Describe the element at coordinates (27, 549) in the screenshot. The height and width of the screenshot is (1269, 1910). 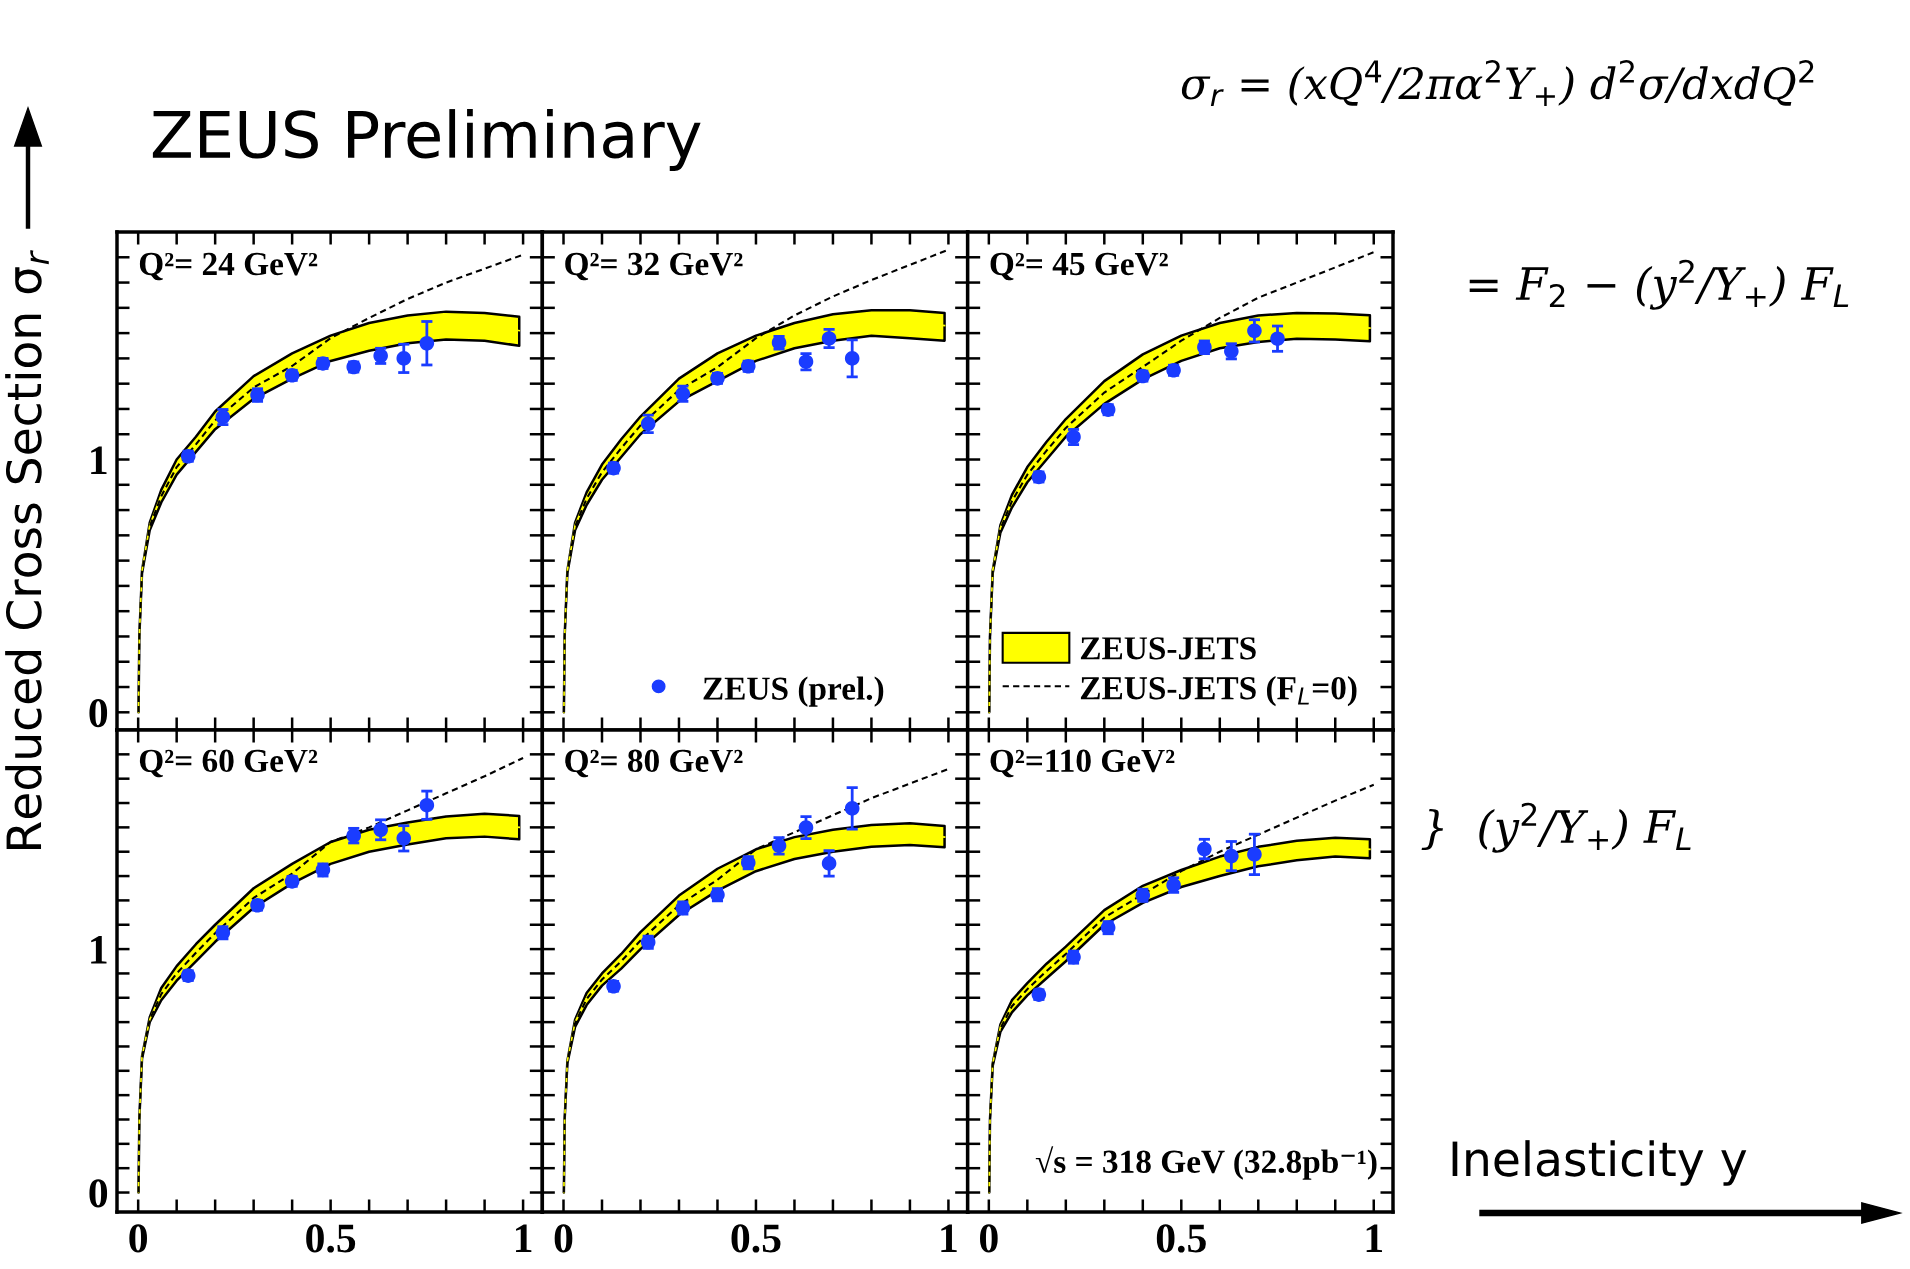
I see `y-axis-title: Reduced Cross Section σ$_{r}$` at that location.